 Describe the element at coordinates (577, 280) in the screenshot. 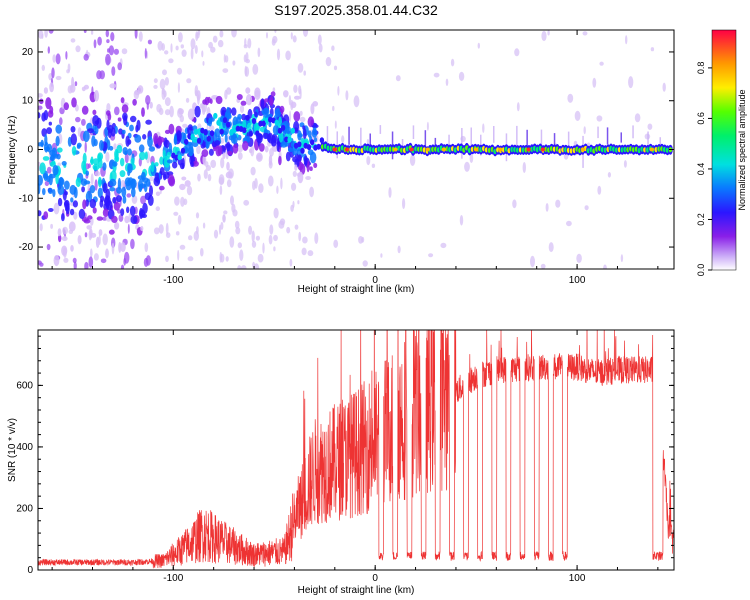

I see `x-tick-label: 100` at that location.